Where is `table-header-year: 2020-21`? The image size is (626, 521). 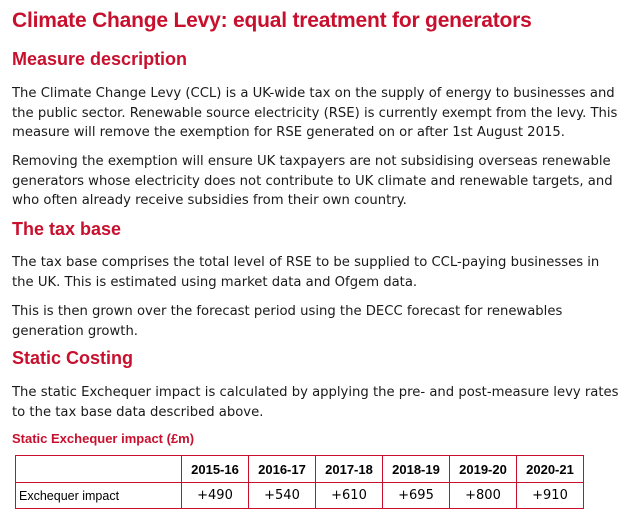
table-header-year: 2020-21 is located at coordinates (550, 469).